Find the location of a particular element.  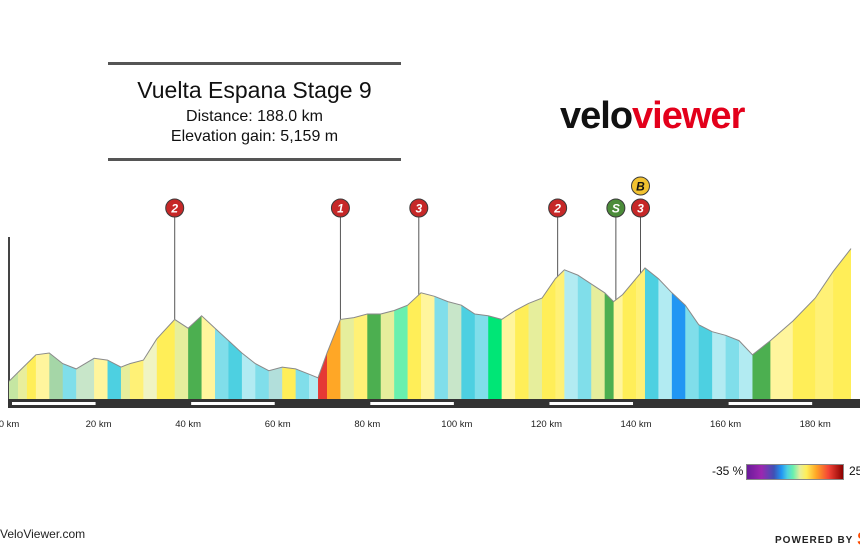

sprint-marker-label: S is located at coordinates (616, 209).